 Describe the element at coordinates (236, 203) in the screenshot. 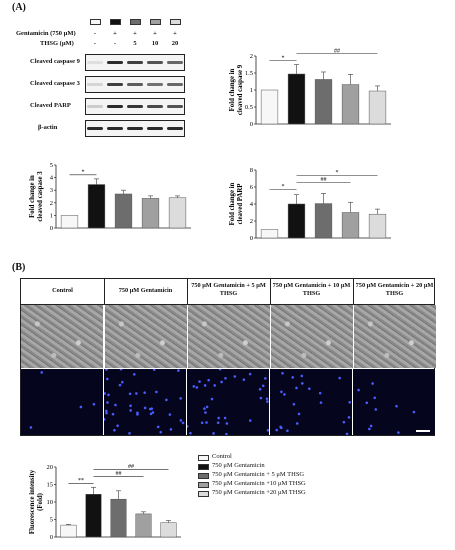

I see `y-axis-title: Fold change incleaved PARP` at that location.